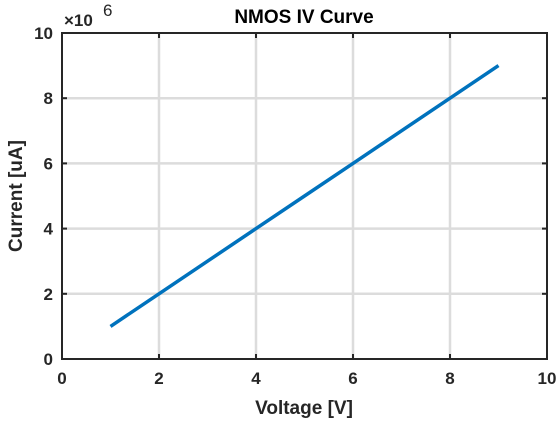 Image resolution: width=560 pixels, height=425 pixels. I want to click on y-tick-label: 10, so click(43, 33).